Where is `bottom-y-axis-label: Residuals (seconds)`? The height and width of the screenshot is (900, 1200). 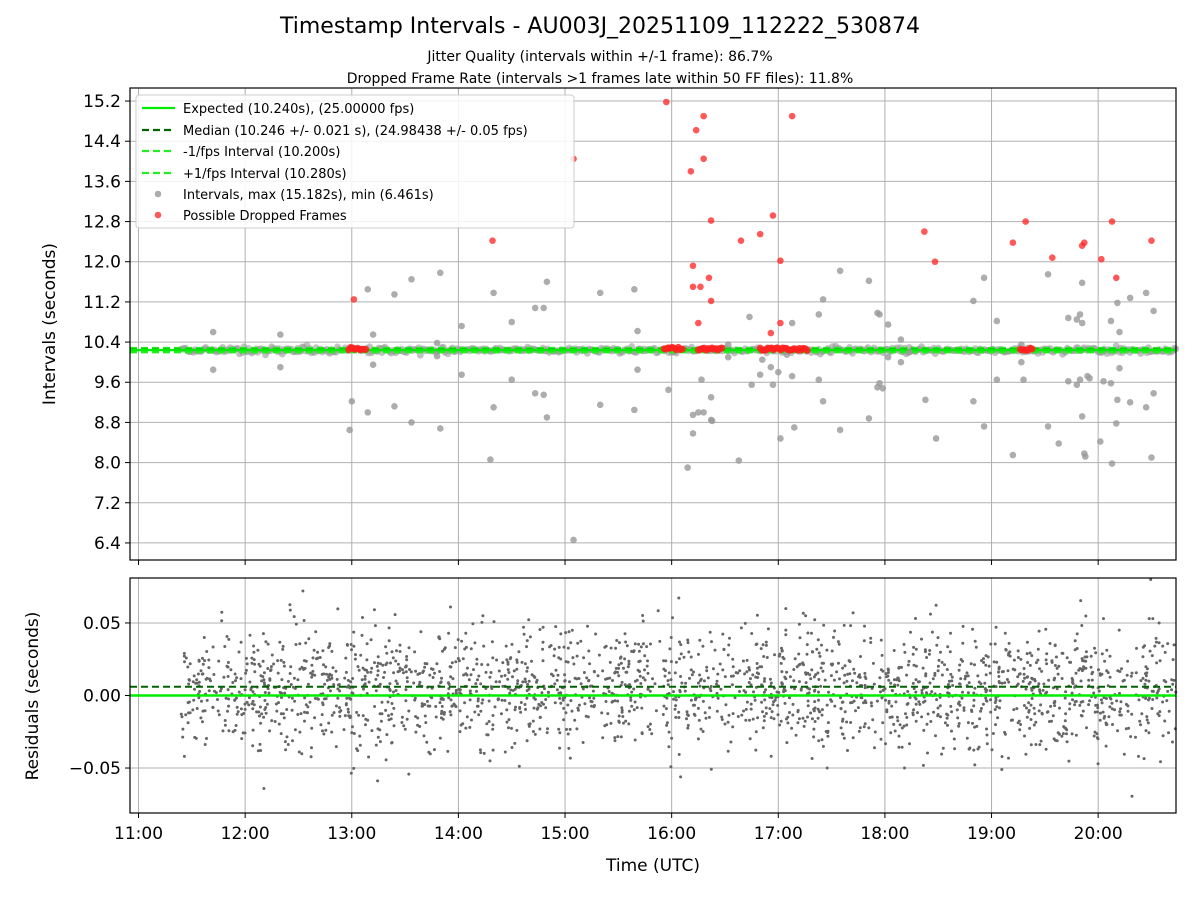
bottom-y-axis-label: Residuals (seconds) is located at coordinates (33, 696).